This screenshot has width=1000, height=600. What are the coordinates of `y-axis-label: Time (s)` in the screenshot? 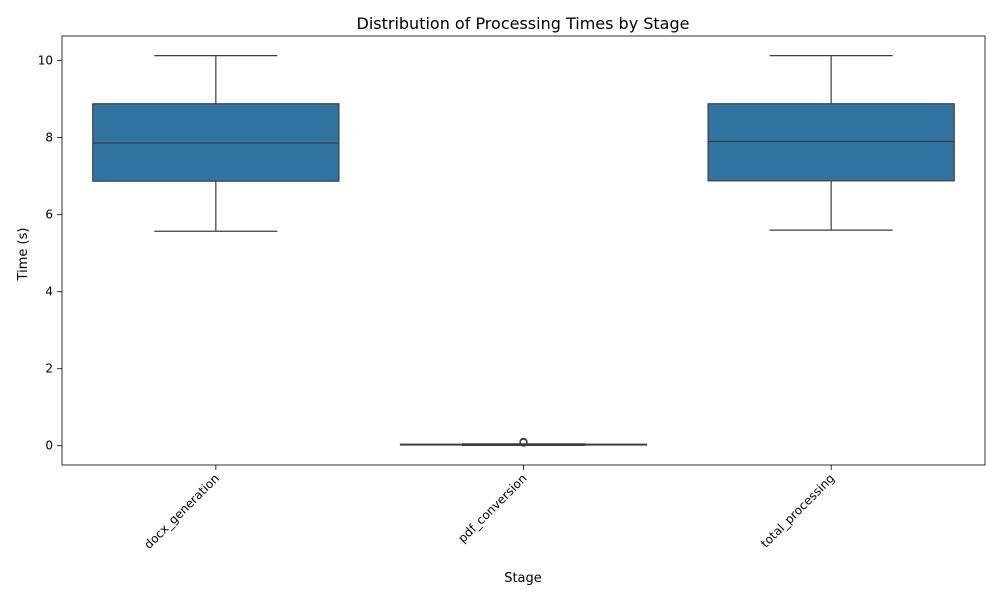 It's located at (23, 255).